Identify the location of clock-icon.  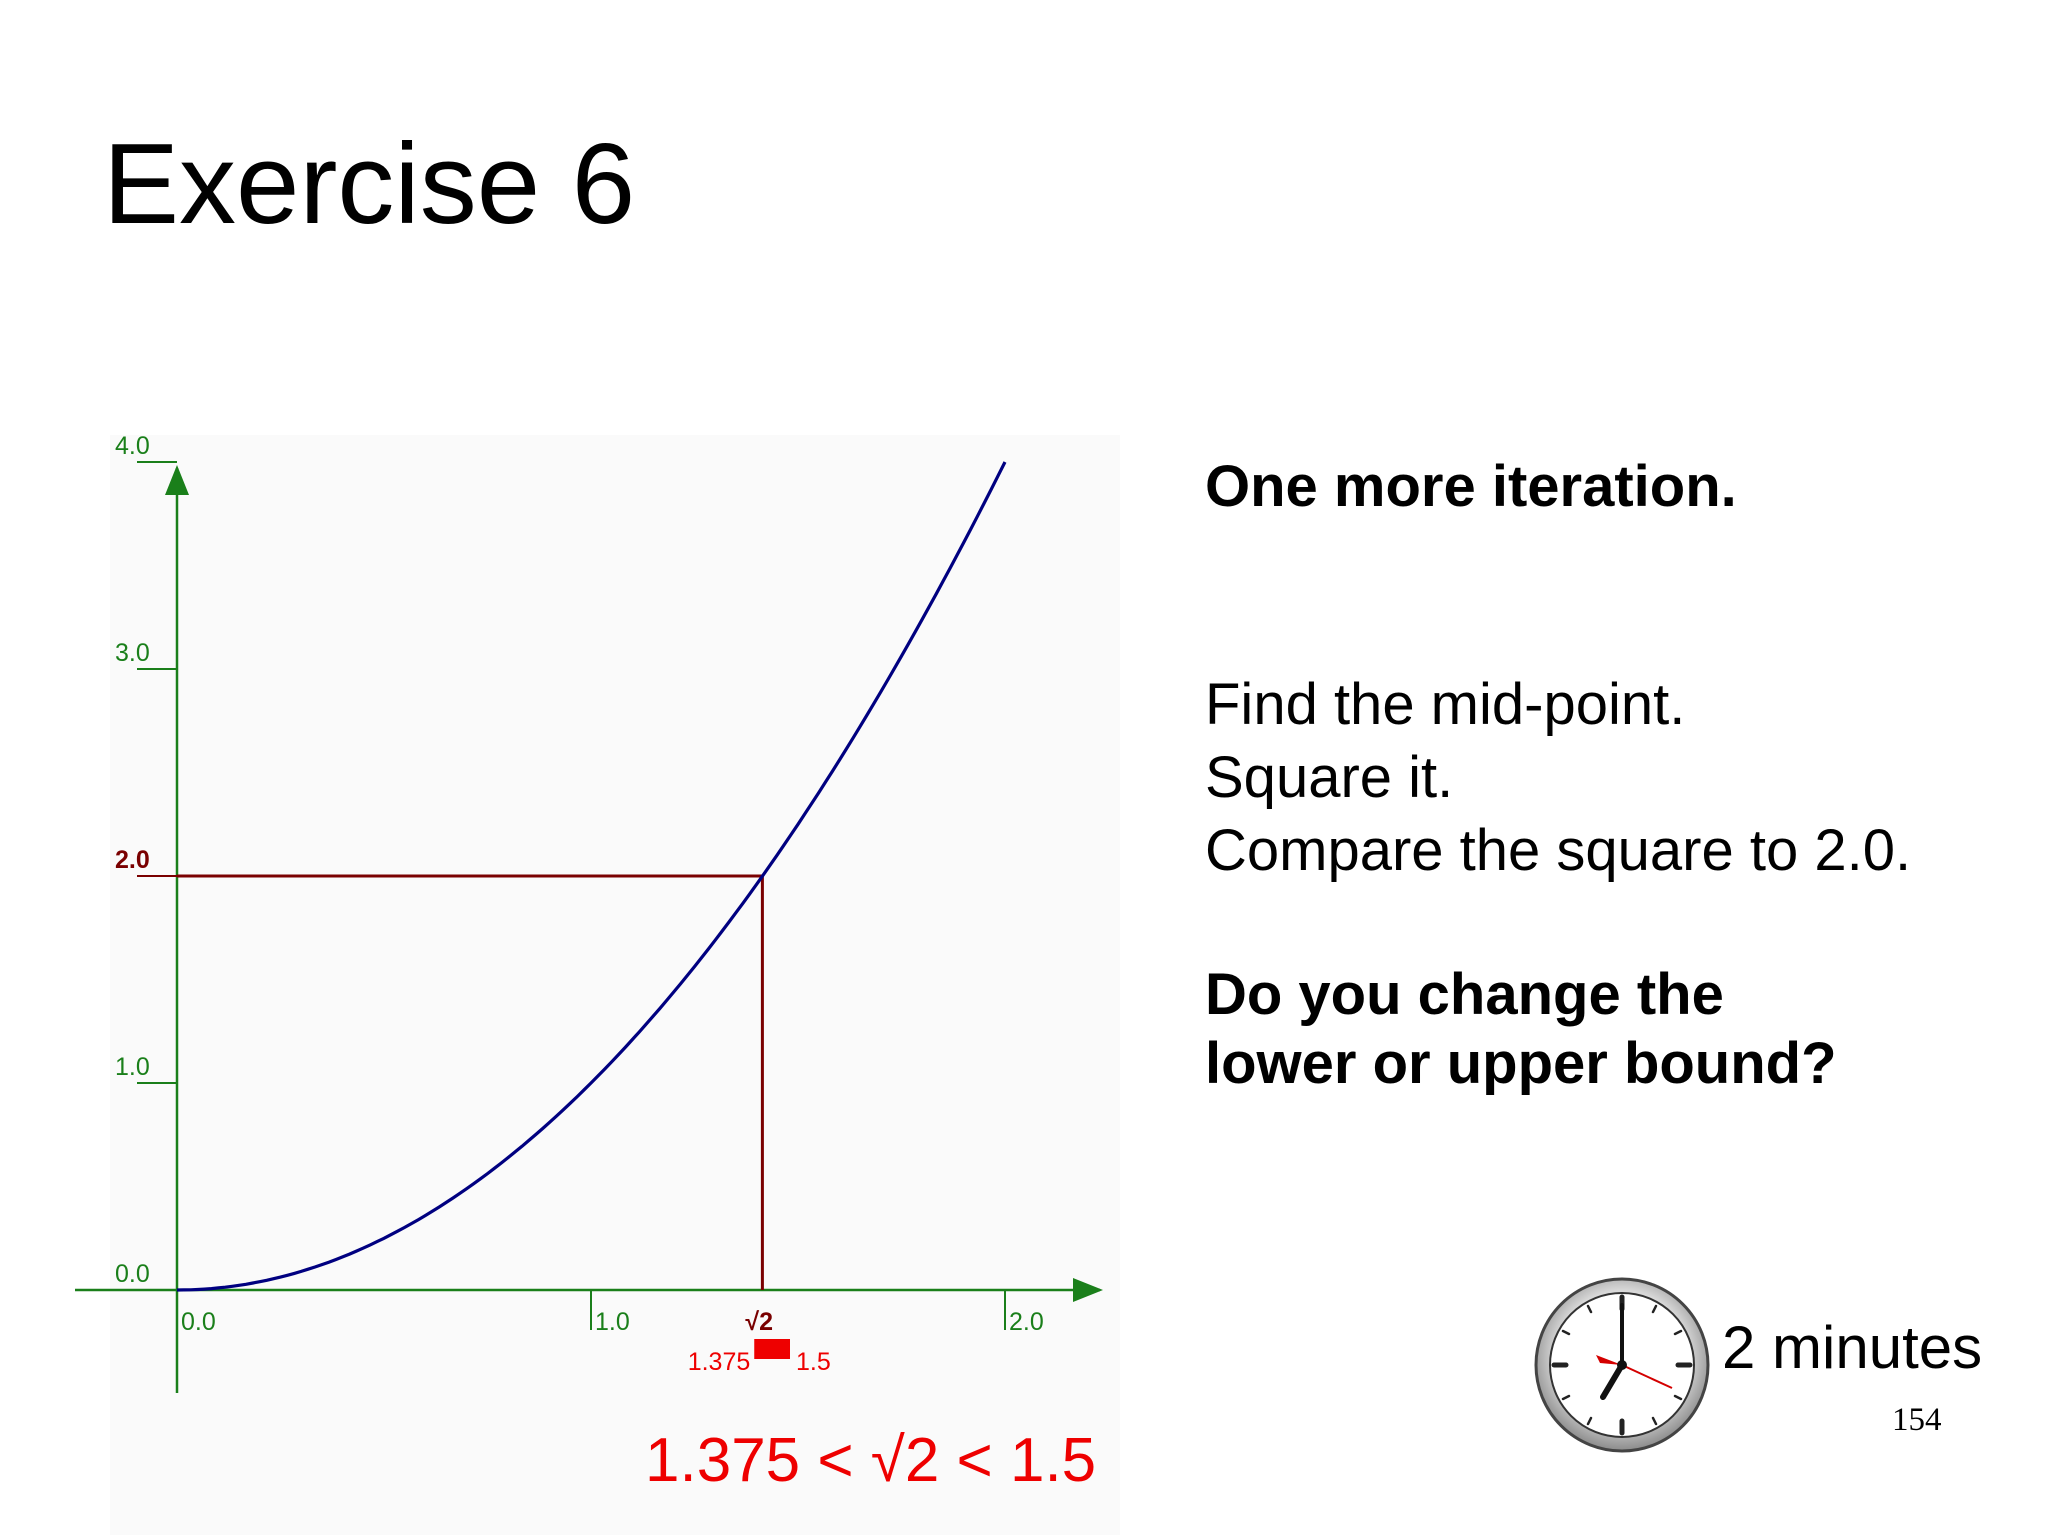
(1622, 1365).